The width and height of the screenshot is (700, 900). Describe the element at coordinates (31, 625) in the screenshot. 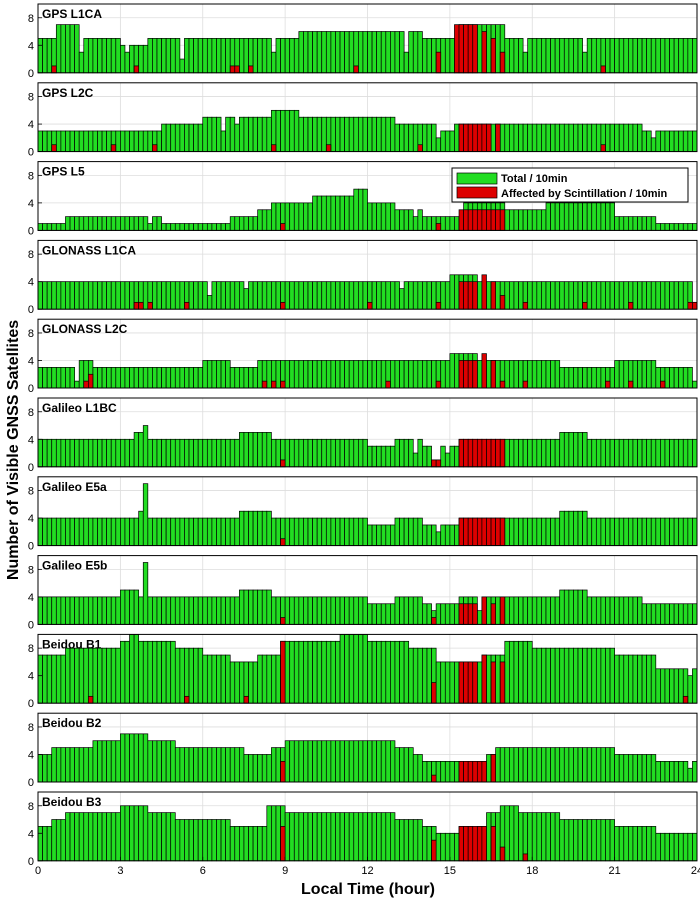

I see `y-tick-label: 0` at that location.